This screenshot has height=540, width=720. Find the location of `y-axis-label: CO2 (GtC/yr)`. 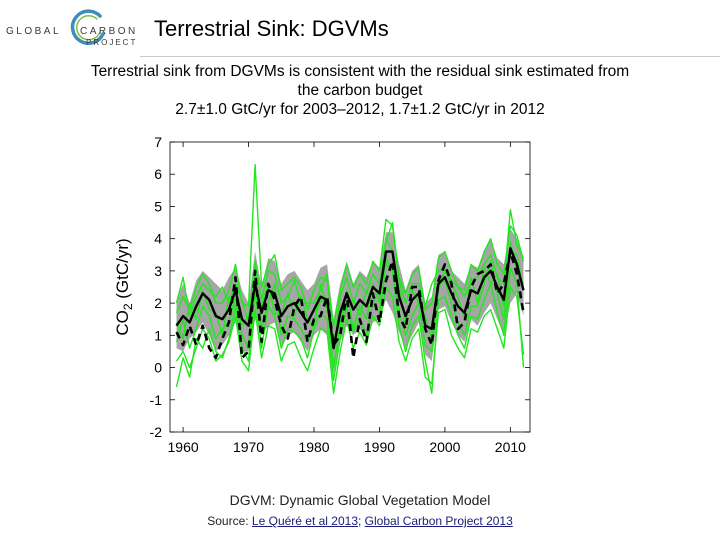

y-axis-label: CO2 (GtC/yr) is located at coordinates (124, 286).